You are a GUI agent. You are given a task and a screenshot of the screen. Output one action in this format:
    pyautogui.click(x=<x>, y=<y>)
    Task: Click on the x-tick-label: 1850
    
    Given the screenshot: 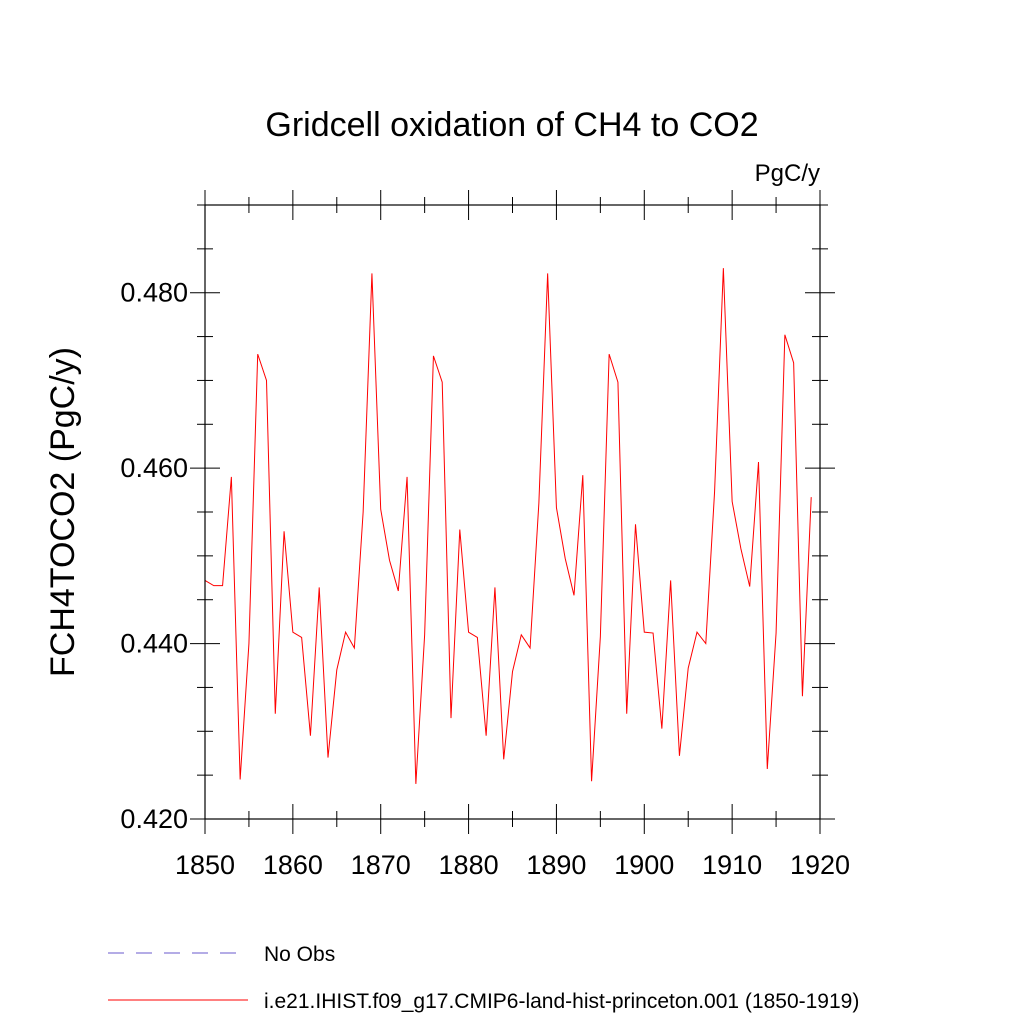 What is the action you would take?
    pyautogui.click(x=205, y=865)
    